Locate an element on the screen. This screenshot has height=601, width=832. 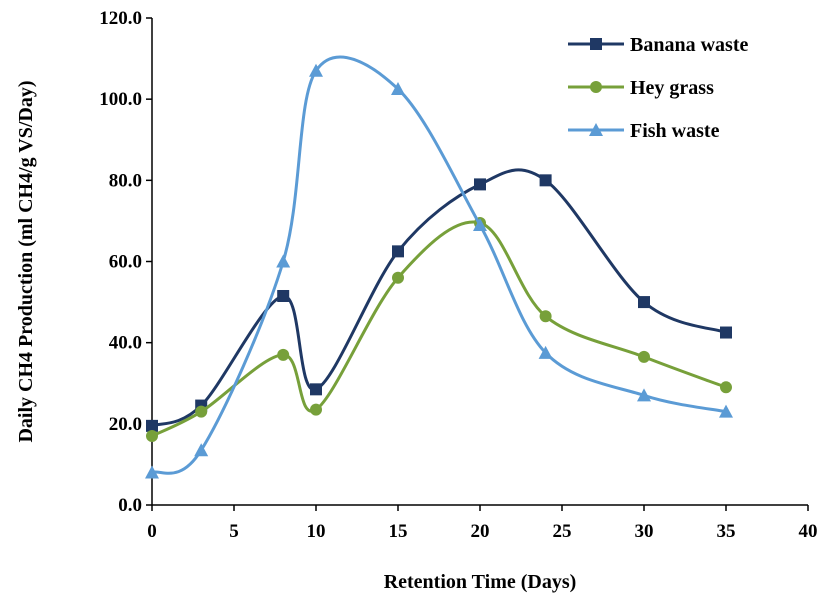
legend-item: Banana waste is located at coordinates (658, 45).